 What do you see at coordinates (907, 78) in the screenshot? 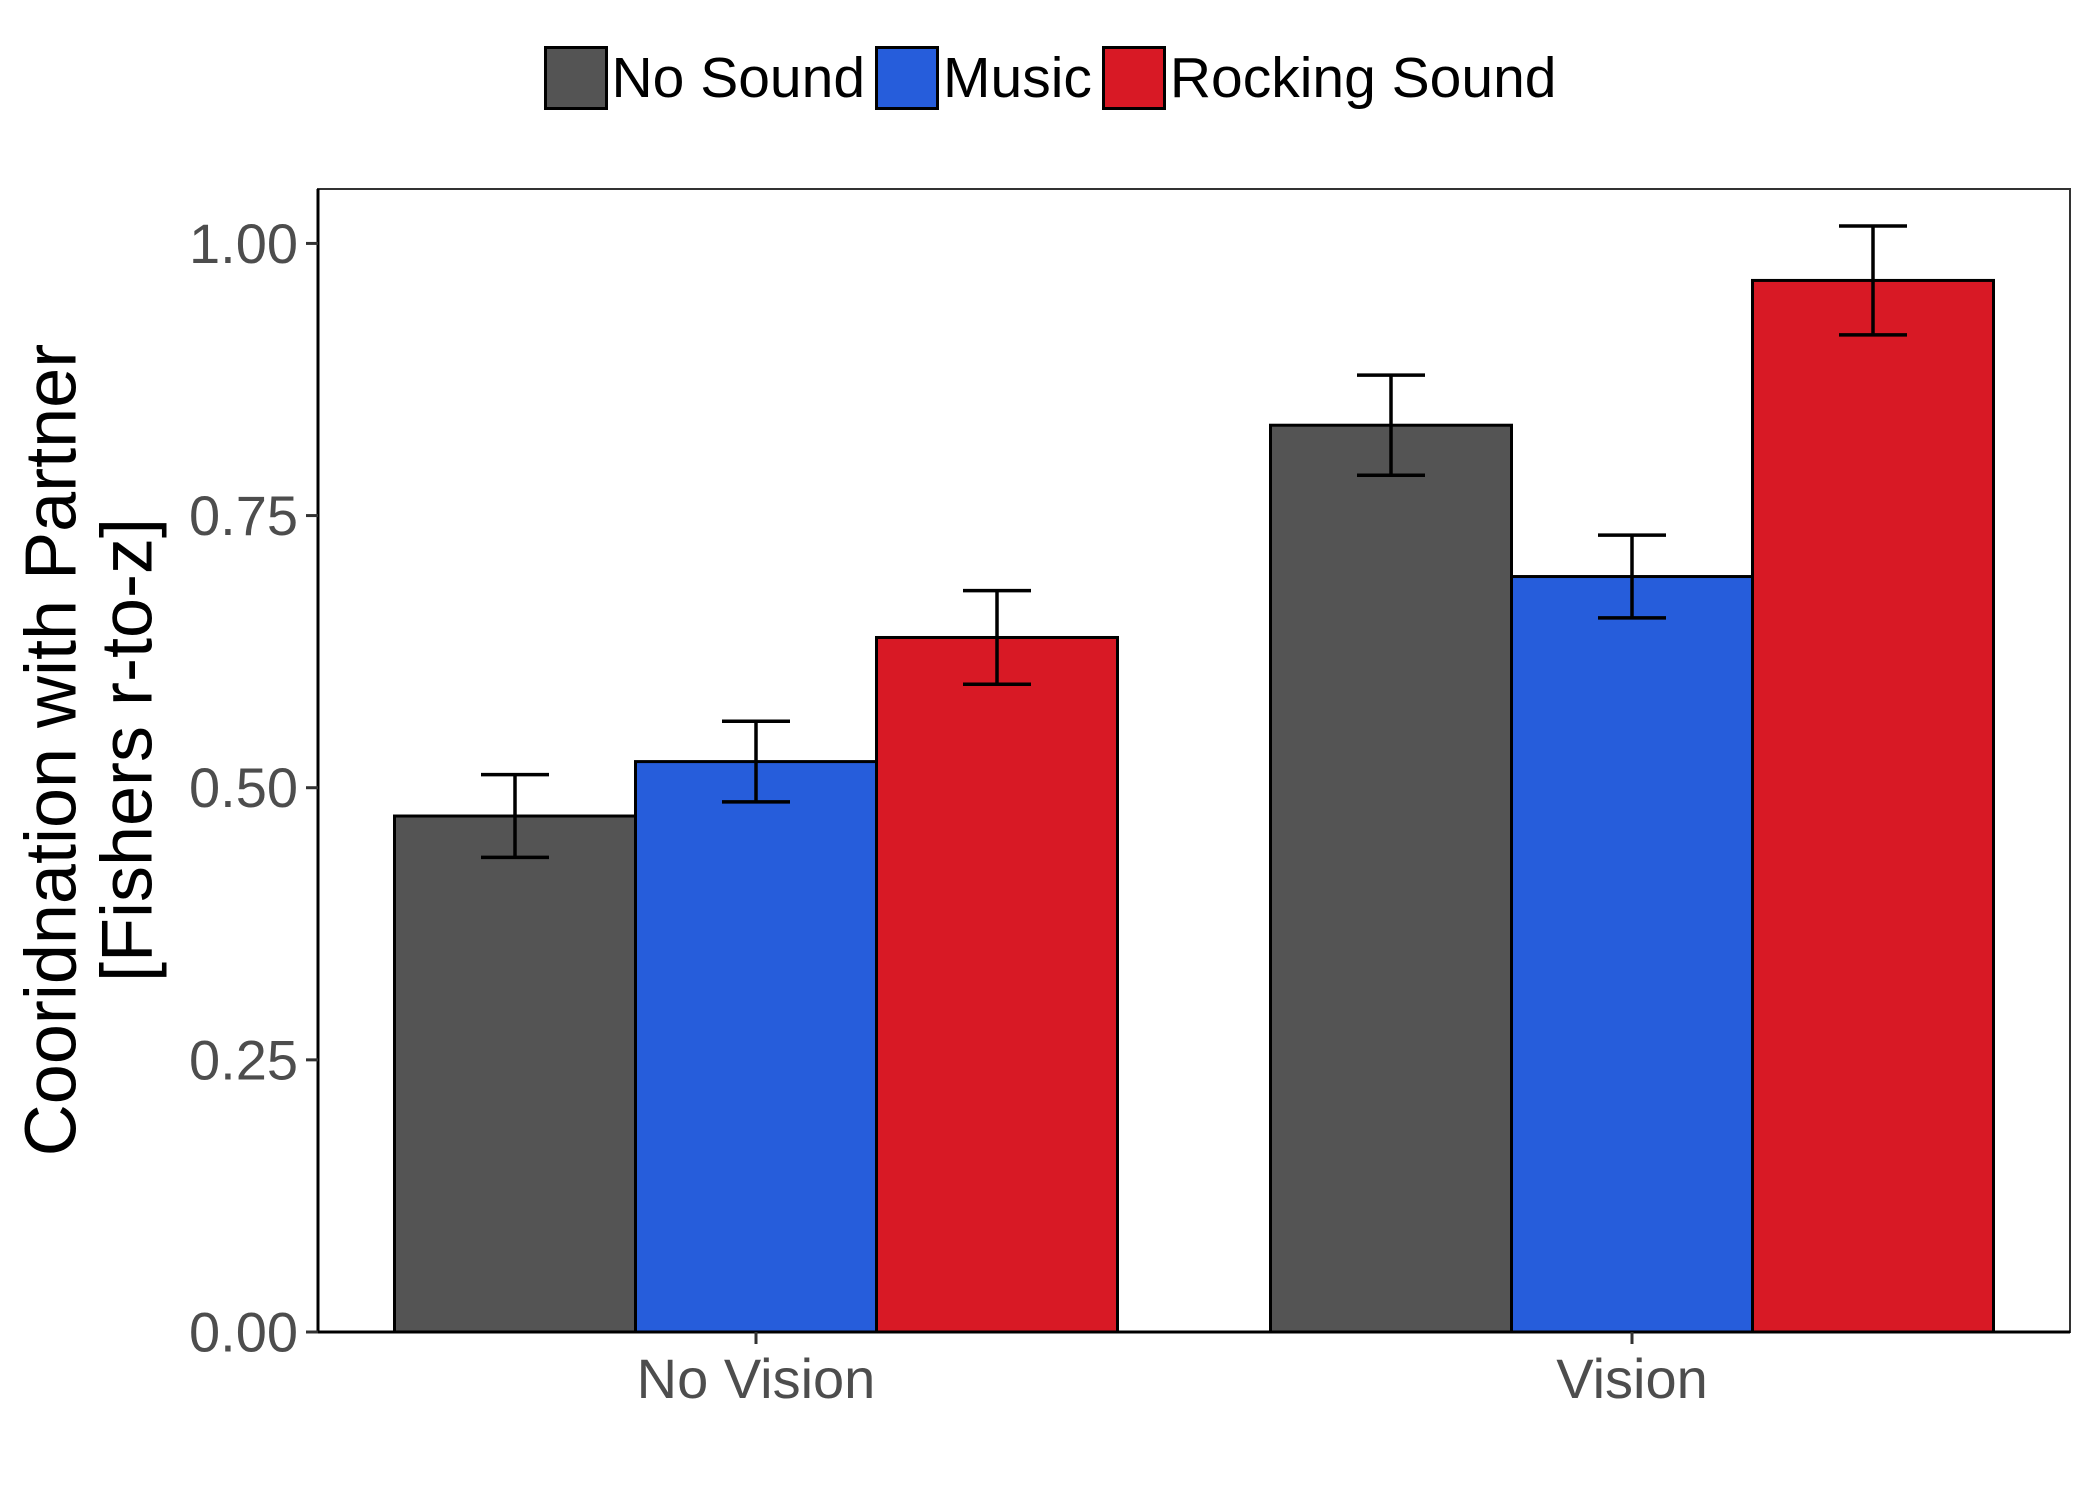
I see `legend-swatch-music` at bounding box center [907, 78].